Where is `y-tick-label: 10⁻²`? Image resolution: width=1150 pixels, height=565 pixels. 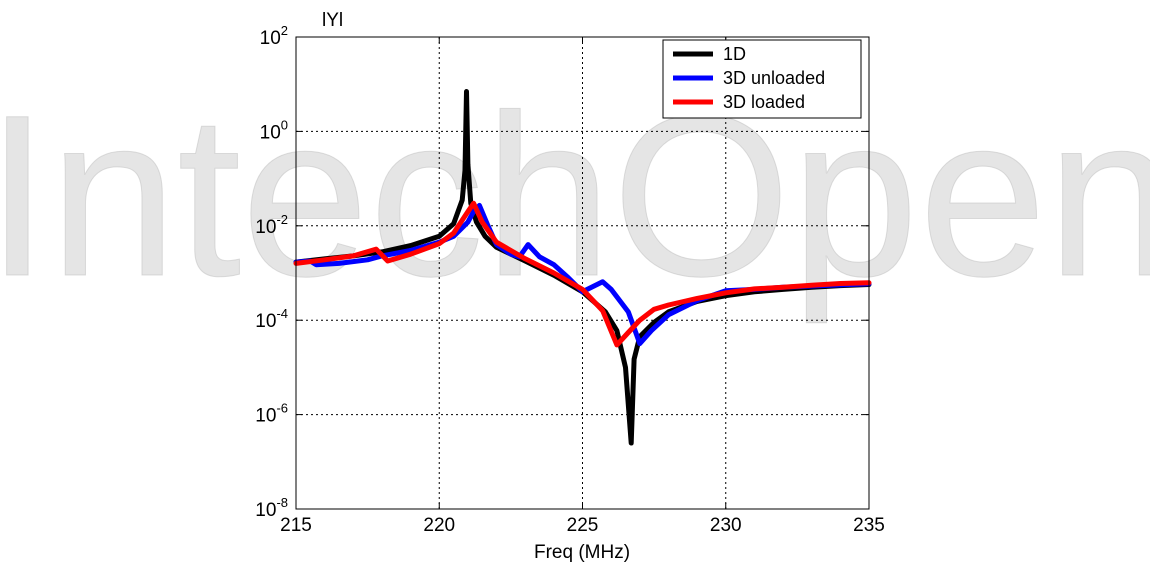
y-tick-label: 10⁻² is located at coordinates (271, 225).